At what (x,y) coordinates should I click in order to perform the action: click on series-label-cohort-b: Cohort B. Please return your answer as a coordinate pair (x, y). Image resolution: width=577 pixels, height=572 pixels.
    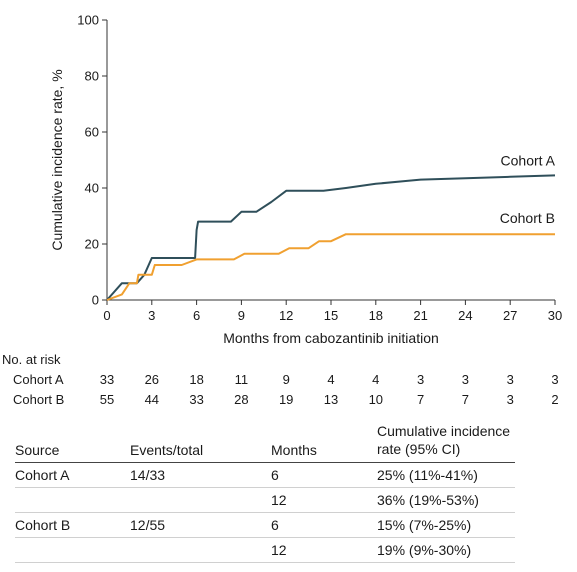
    Looking at the image, I should click on (527, 218).